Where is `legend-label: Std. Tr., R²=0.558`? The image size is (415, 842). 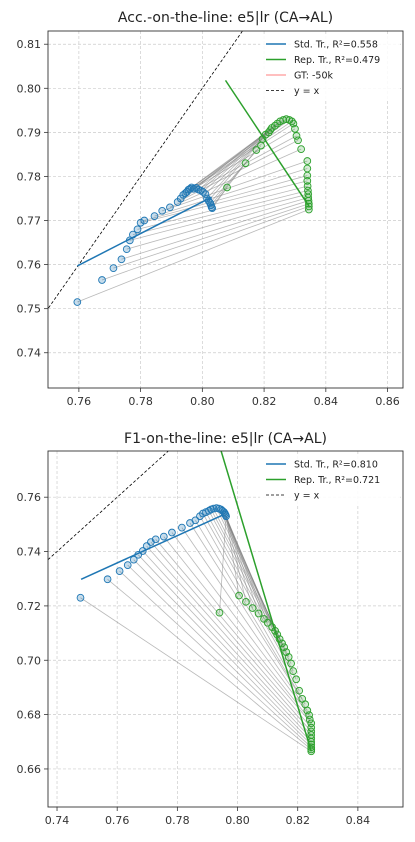
legend-label: Std. Tr., R²=0.558 is located at coordinates (336, 45).